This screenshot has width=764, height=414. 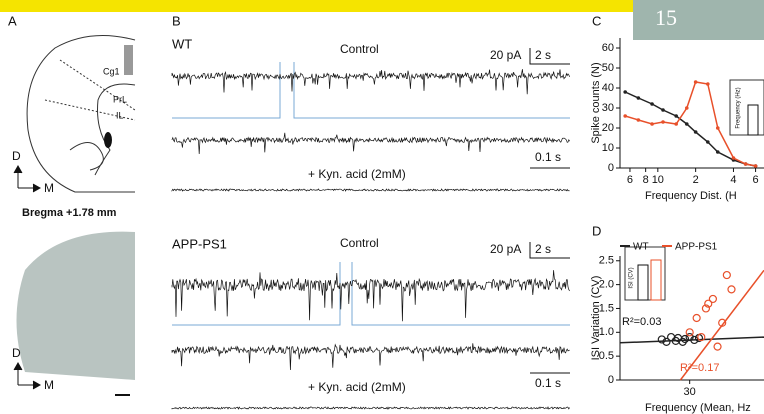 What do you see at coordinates (690, 392) in the screenshot?
I see `x-tick-label: 30` at bounding box center [690, 392].